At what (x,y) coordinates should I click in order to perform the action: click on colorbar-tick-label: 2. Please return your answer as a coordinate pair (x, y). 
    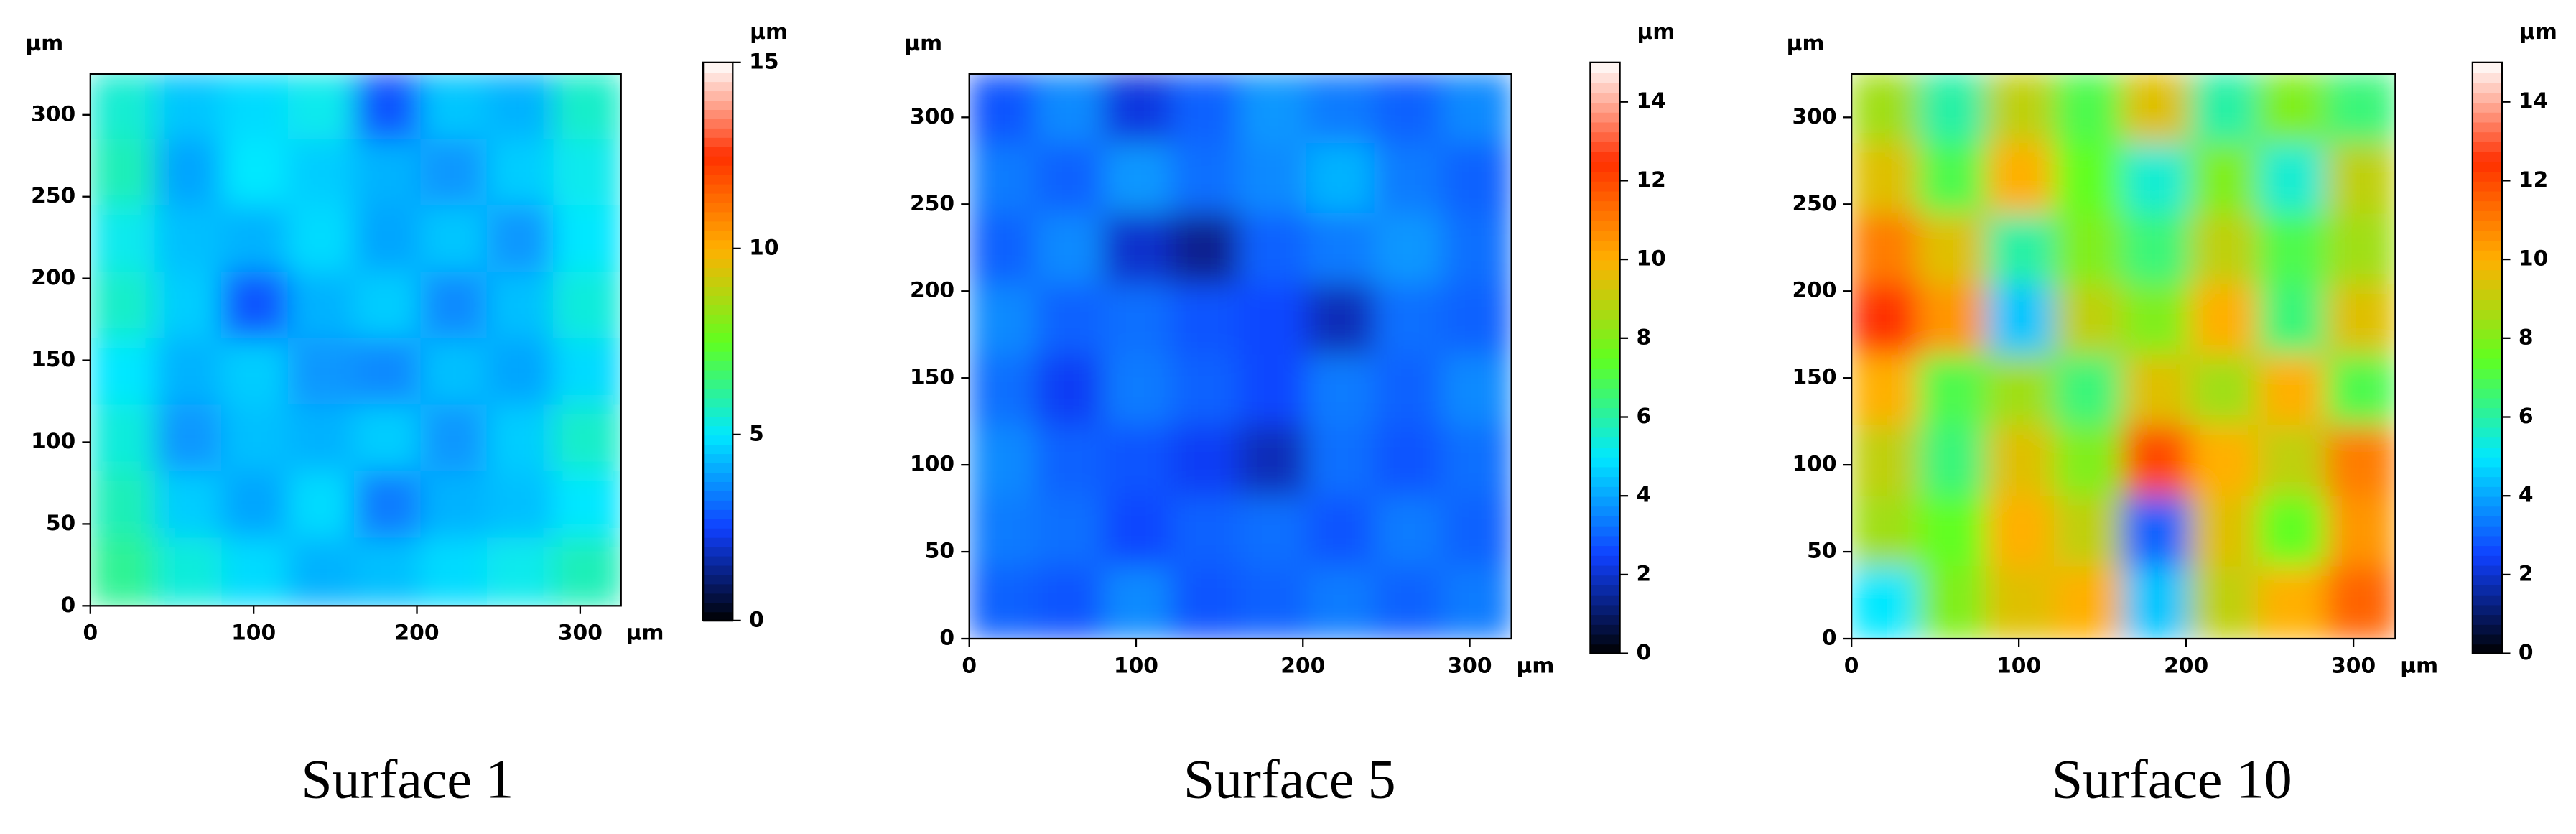
    Looking at the image, I should click on (2526, 573).